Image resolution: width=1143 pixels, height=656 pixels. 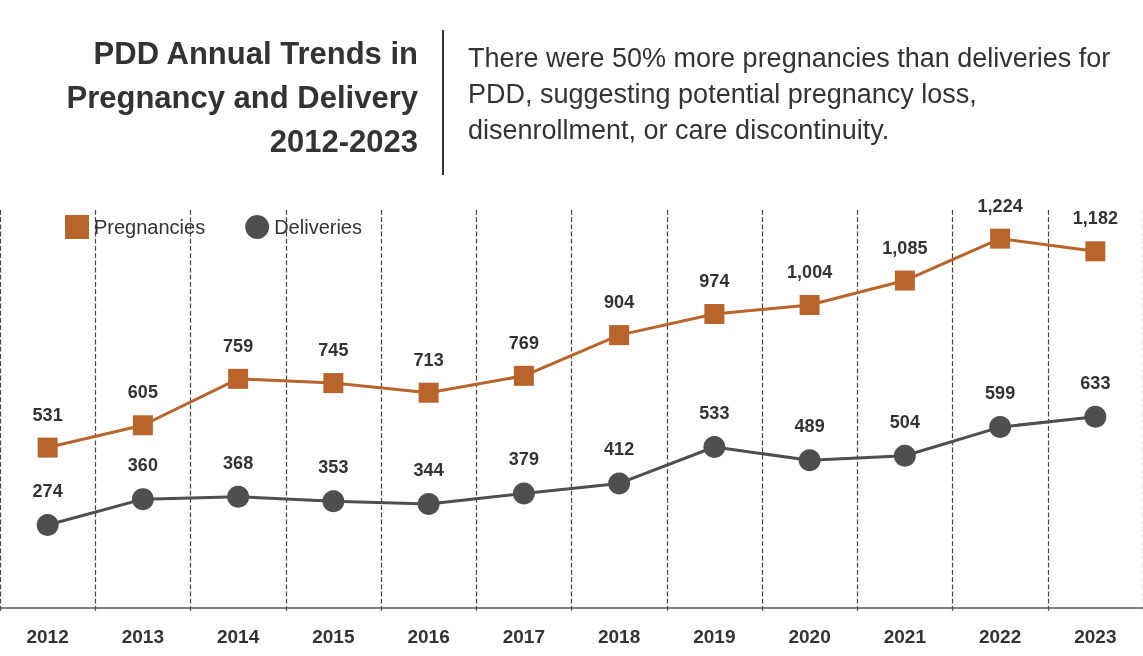 I want to click on data-label: 344, so click(x=428, y=469).